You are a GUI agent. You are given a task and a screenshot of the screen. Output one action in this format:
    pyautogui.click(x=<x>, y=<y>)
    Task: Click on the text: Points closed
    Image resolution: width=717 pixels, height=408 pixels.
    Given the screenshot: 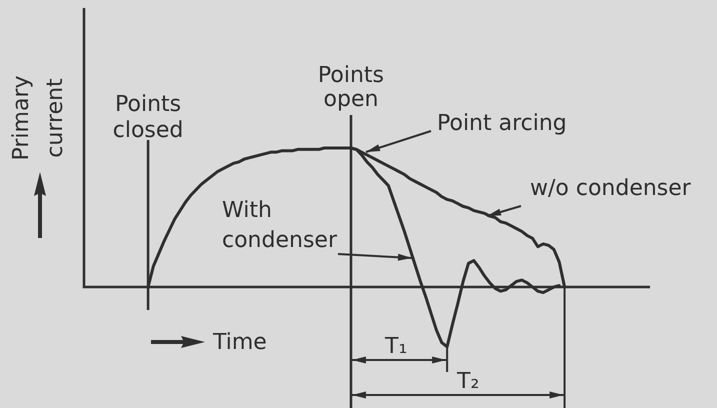 What is the action you would take?
    pyautogui.click(x=148, y=117)
    